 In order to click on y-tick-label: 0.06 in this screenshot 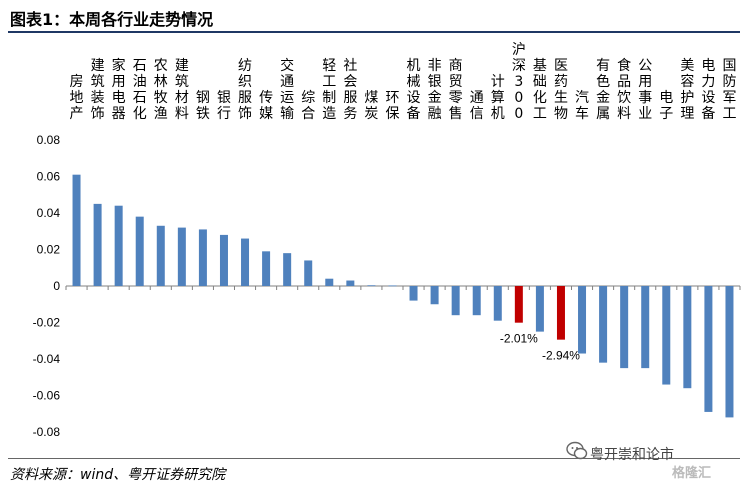, I will do `click(49, 177)`.